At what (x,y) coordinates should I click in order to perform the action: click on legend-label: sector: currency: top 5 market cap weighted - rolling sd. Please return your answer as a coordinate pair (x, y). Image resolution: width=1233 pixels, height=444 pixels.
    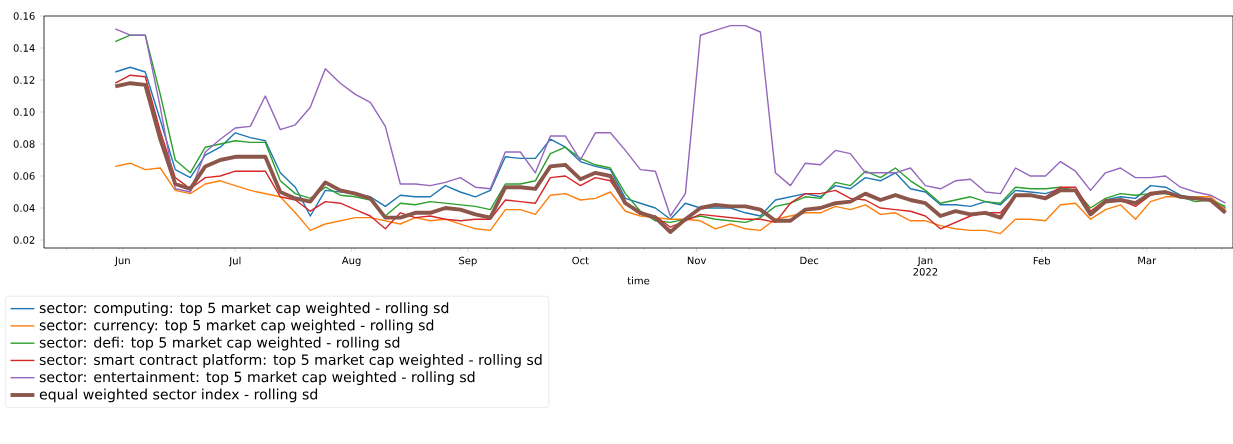
    Looking at the image, I should click on (236, 326).